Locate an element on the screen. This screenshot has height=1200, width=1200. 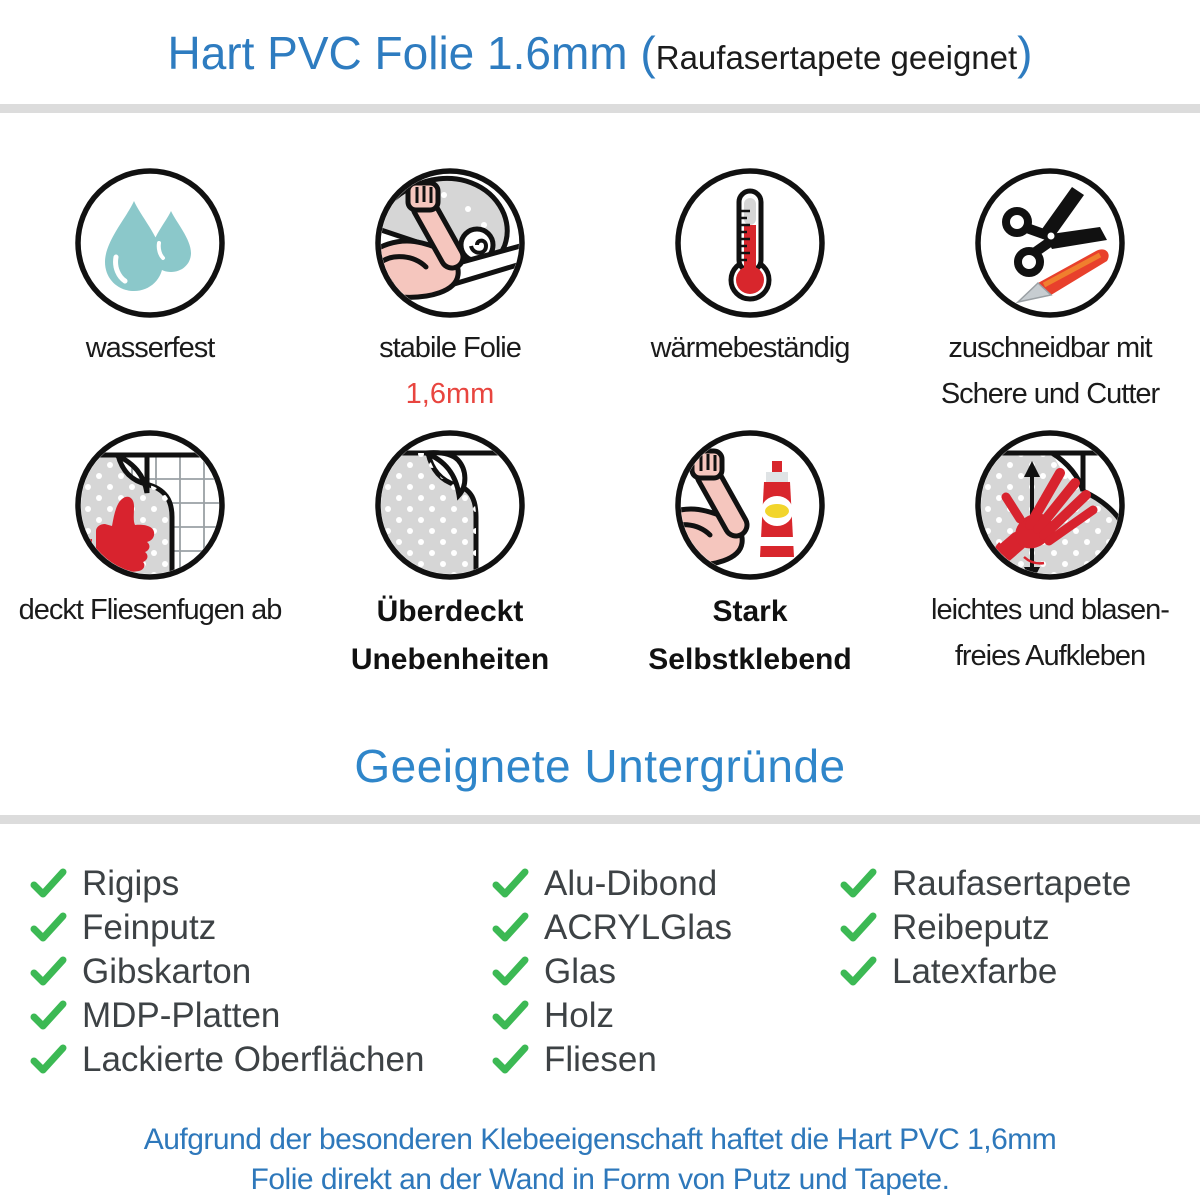
feature-fliesenfugen: deckt Fliesenfugen ab is located at coordinates (150, 558).